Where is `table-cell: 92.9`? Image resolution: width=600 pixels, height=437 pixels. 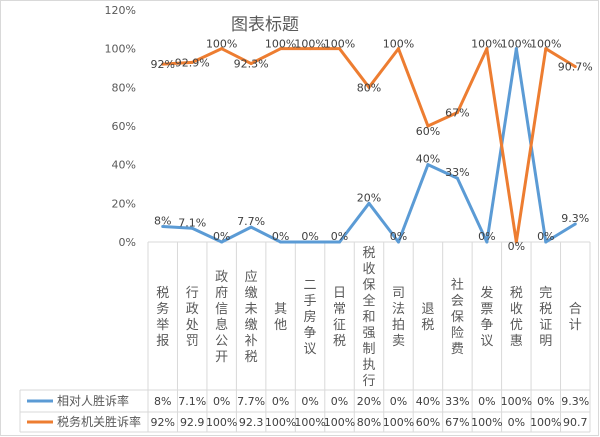
table-cell: 92.9 is located at coordinates (192, 422).